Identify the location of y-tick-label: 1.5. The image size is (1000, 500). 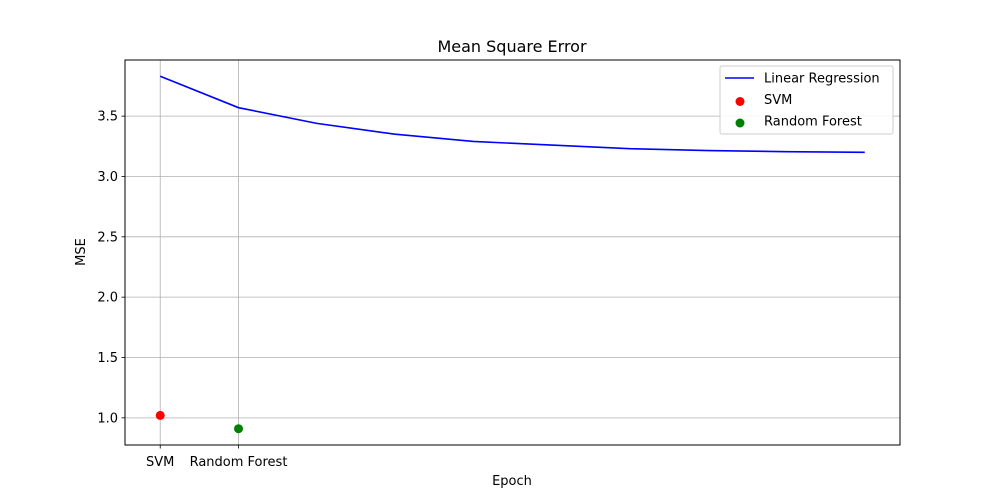
(107, 358).